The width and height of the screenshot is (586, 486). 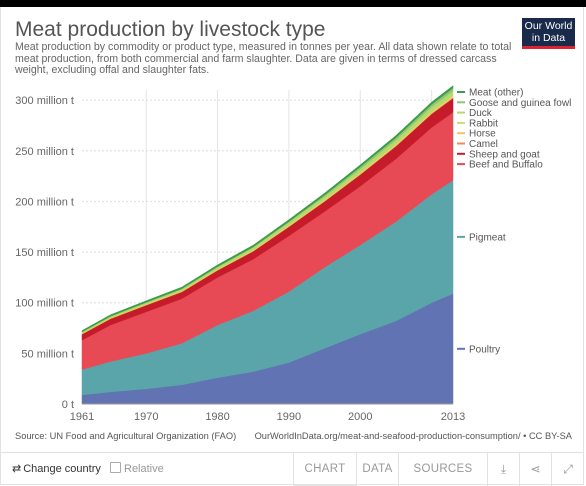 I want to click on legend-item-horse: Horse, so click(x=476, y=134).